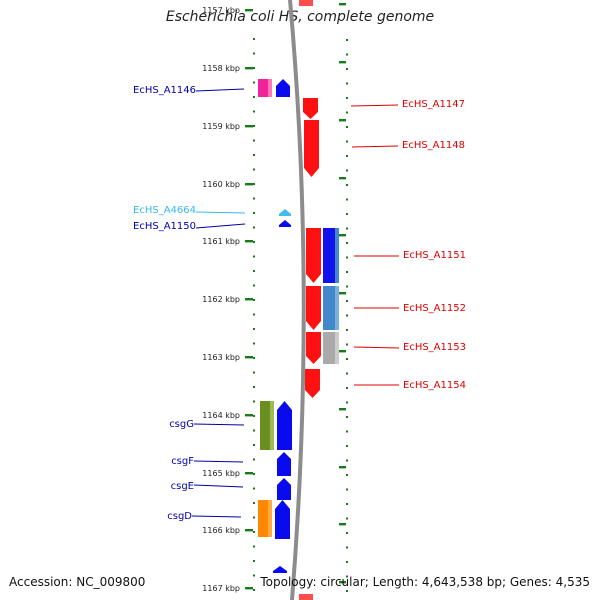 This screenshot has width=600, height=600. What do you see at coordinates (221, 299) in the screenshot?
I see `tick-label: 1162 kbp` at bounding box center [221, 299].